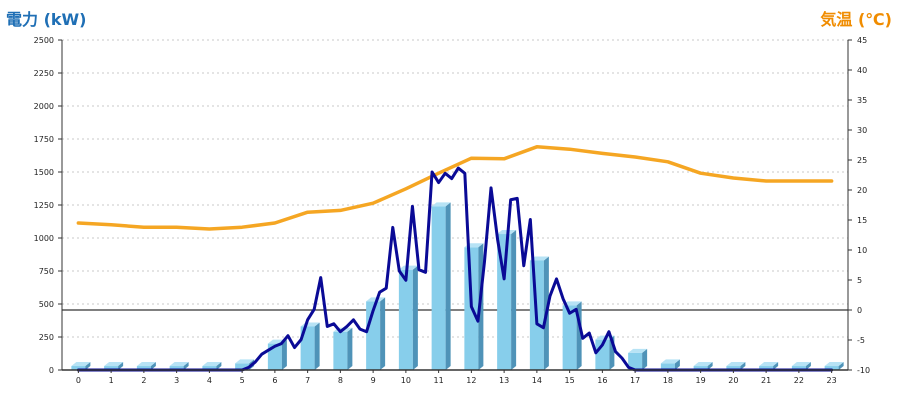 This screenshot has width=900, height=400. What do you see at coordinates (859, 280) in the screenshot?
I see `right-tick-label: 5` at bounding box center [859, 280].